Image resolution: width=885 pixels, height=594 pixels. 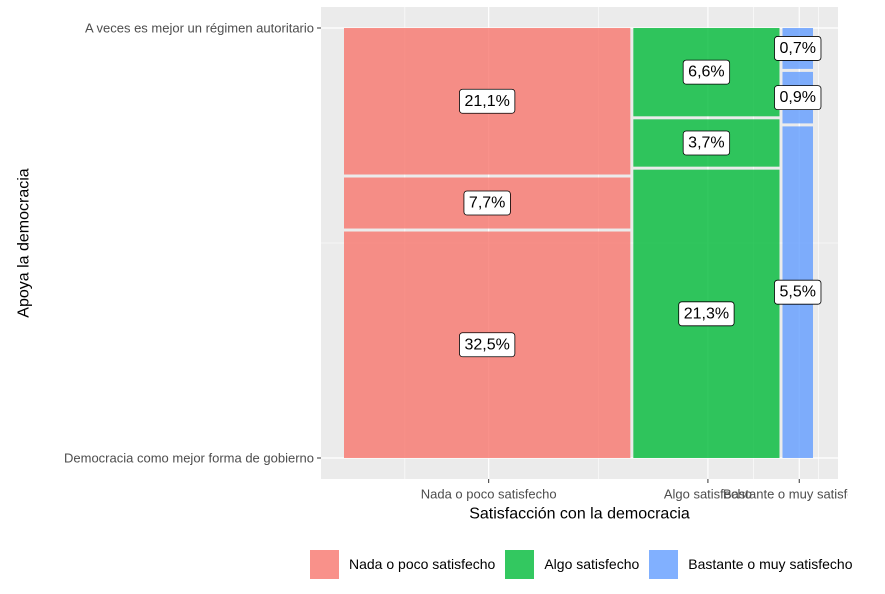 I want to click on data-label: 0,7%, so click(x=798, y=48).